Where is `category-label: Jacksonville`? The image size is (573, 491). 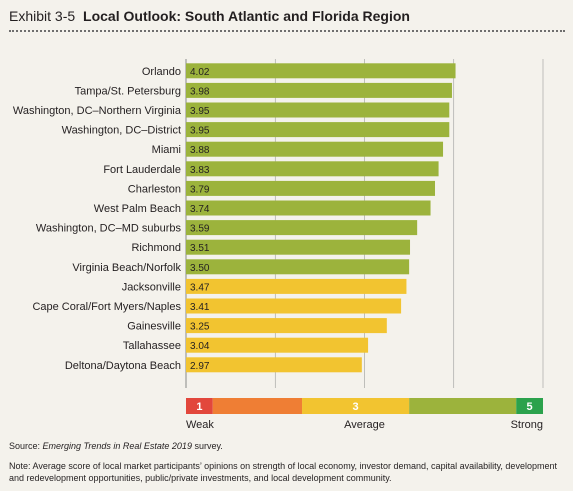 category-label: Jacksonville is located at coordinates (151, 287).